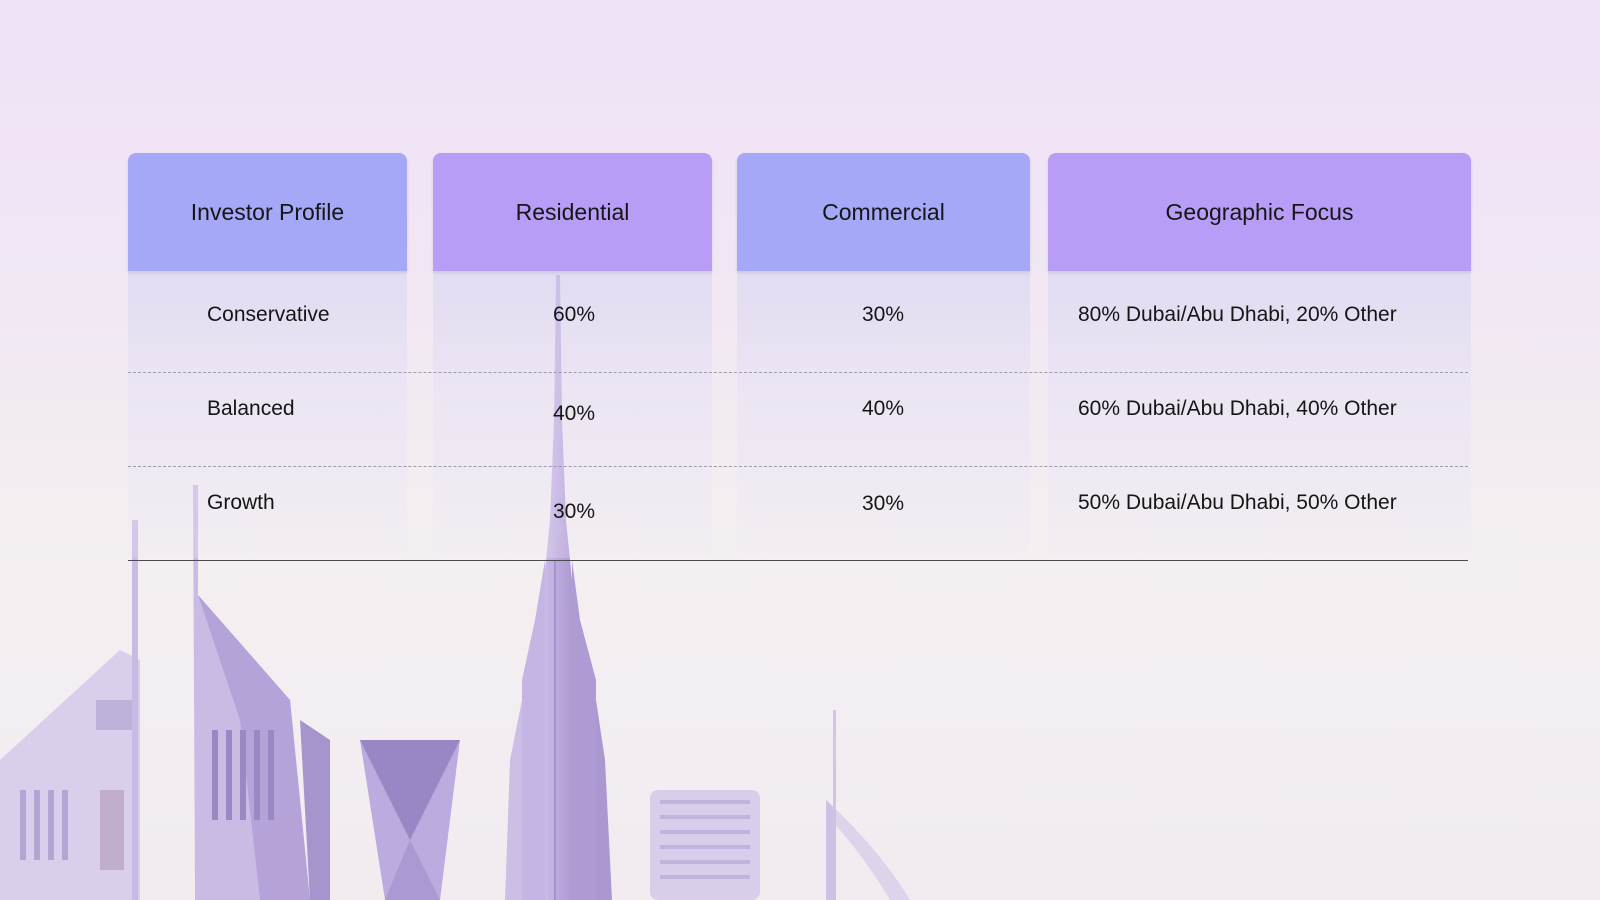  I want to click on header-geographic-focus: Geographic Focus, so click(1259, 212).